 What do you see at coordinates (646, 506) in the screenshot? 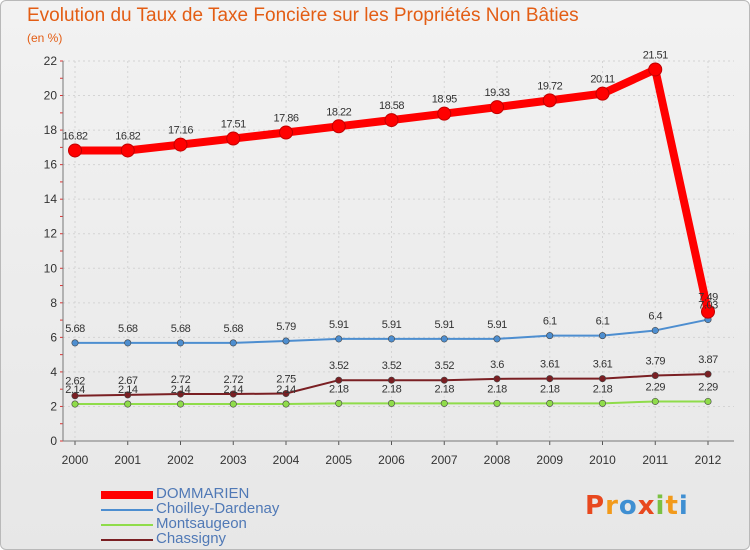
I see `logo-letter: x` at bounding box center [646, 506].